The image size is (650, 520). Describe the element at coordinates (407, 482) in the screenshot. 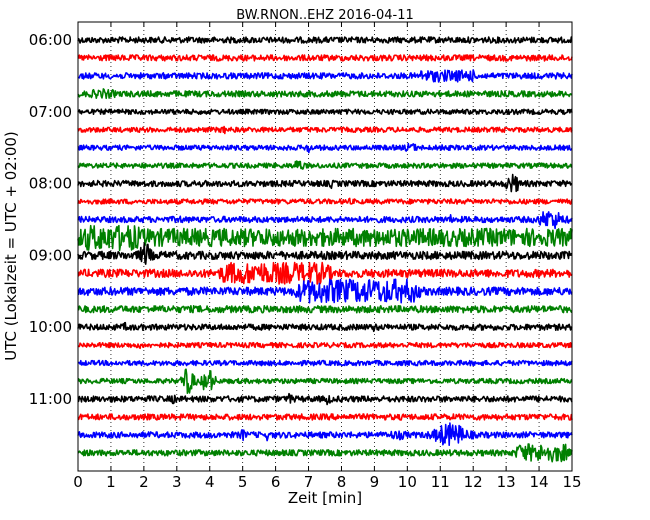

I see `x-tick-label: 10` at that location.